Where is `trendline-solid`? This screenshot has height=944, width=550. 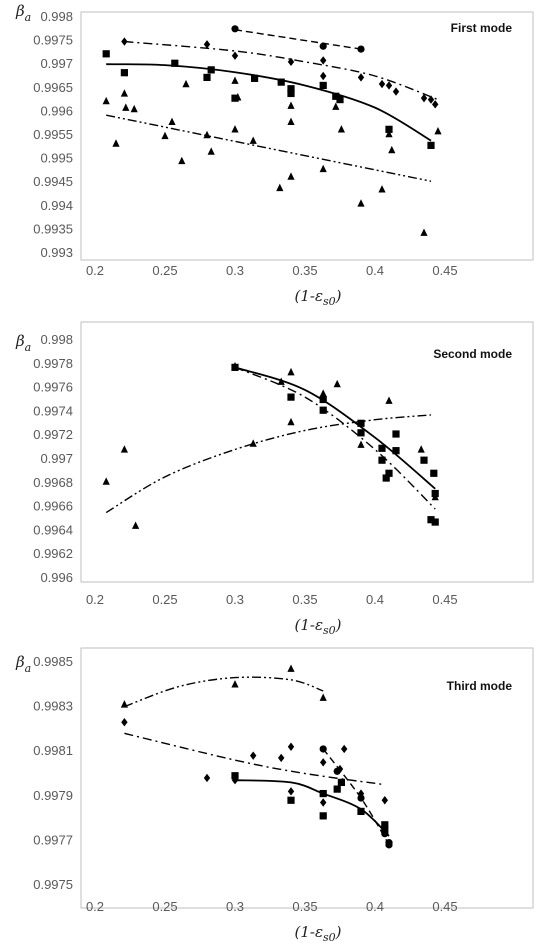
trendline-solid is located at coordinates (269, 102).